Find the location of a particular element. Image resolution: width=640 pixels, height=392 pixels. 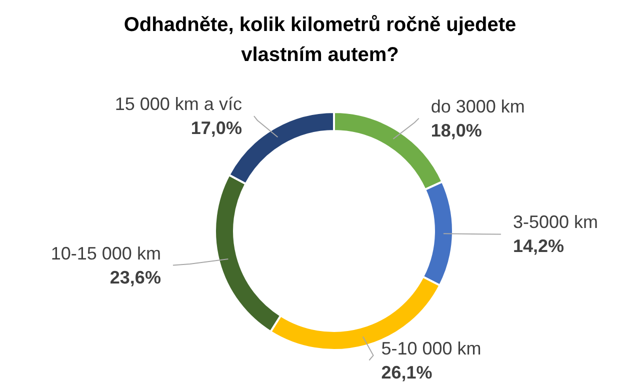

slice-label: 15 000 km a víc is located at coordinates (178, 104).